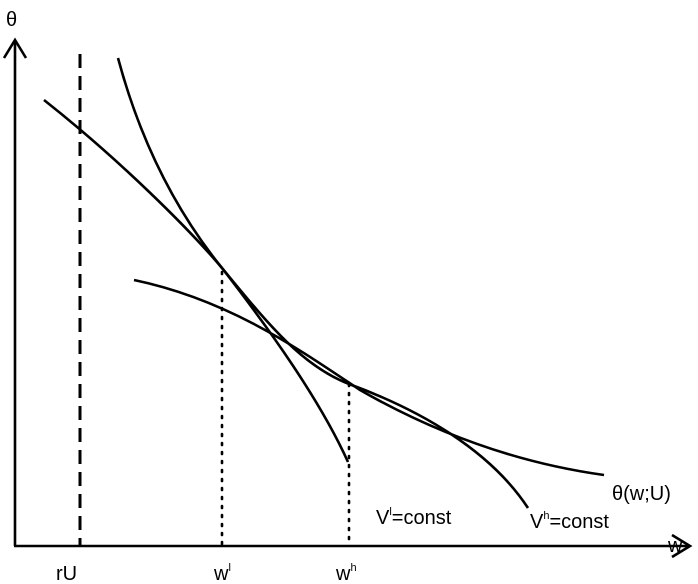 The image size is (698, 584). I want to click on vl-curve-label: Vl=const, so click(414, 517).